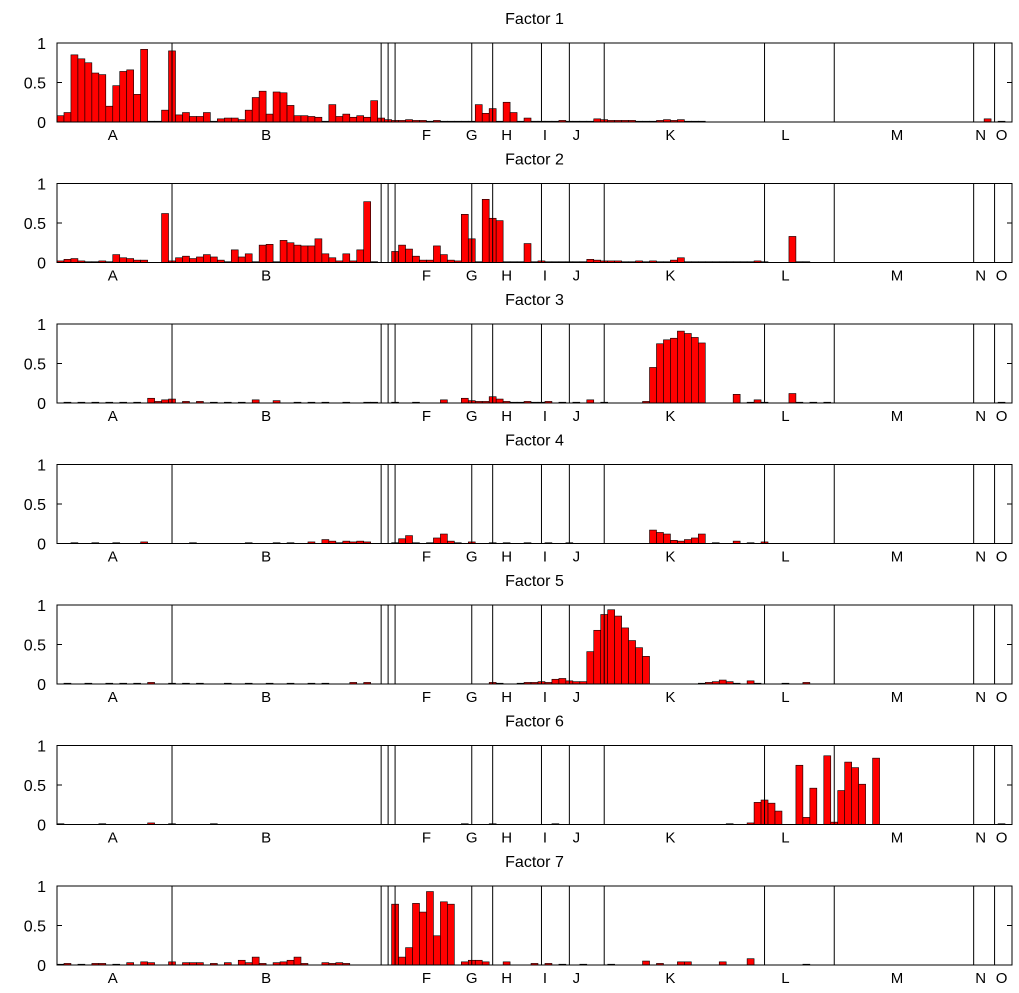 The width and height of the screenshot is (1019, 993). Describe the element at coordinates (534, 441) in the screenshot. I see `panel-title: Factor 4` at that location.